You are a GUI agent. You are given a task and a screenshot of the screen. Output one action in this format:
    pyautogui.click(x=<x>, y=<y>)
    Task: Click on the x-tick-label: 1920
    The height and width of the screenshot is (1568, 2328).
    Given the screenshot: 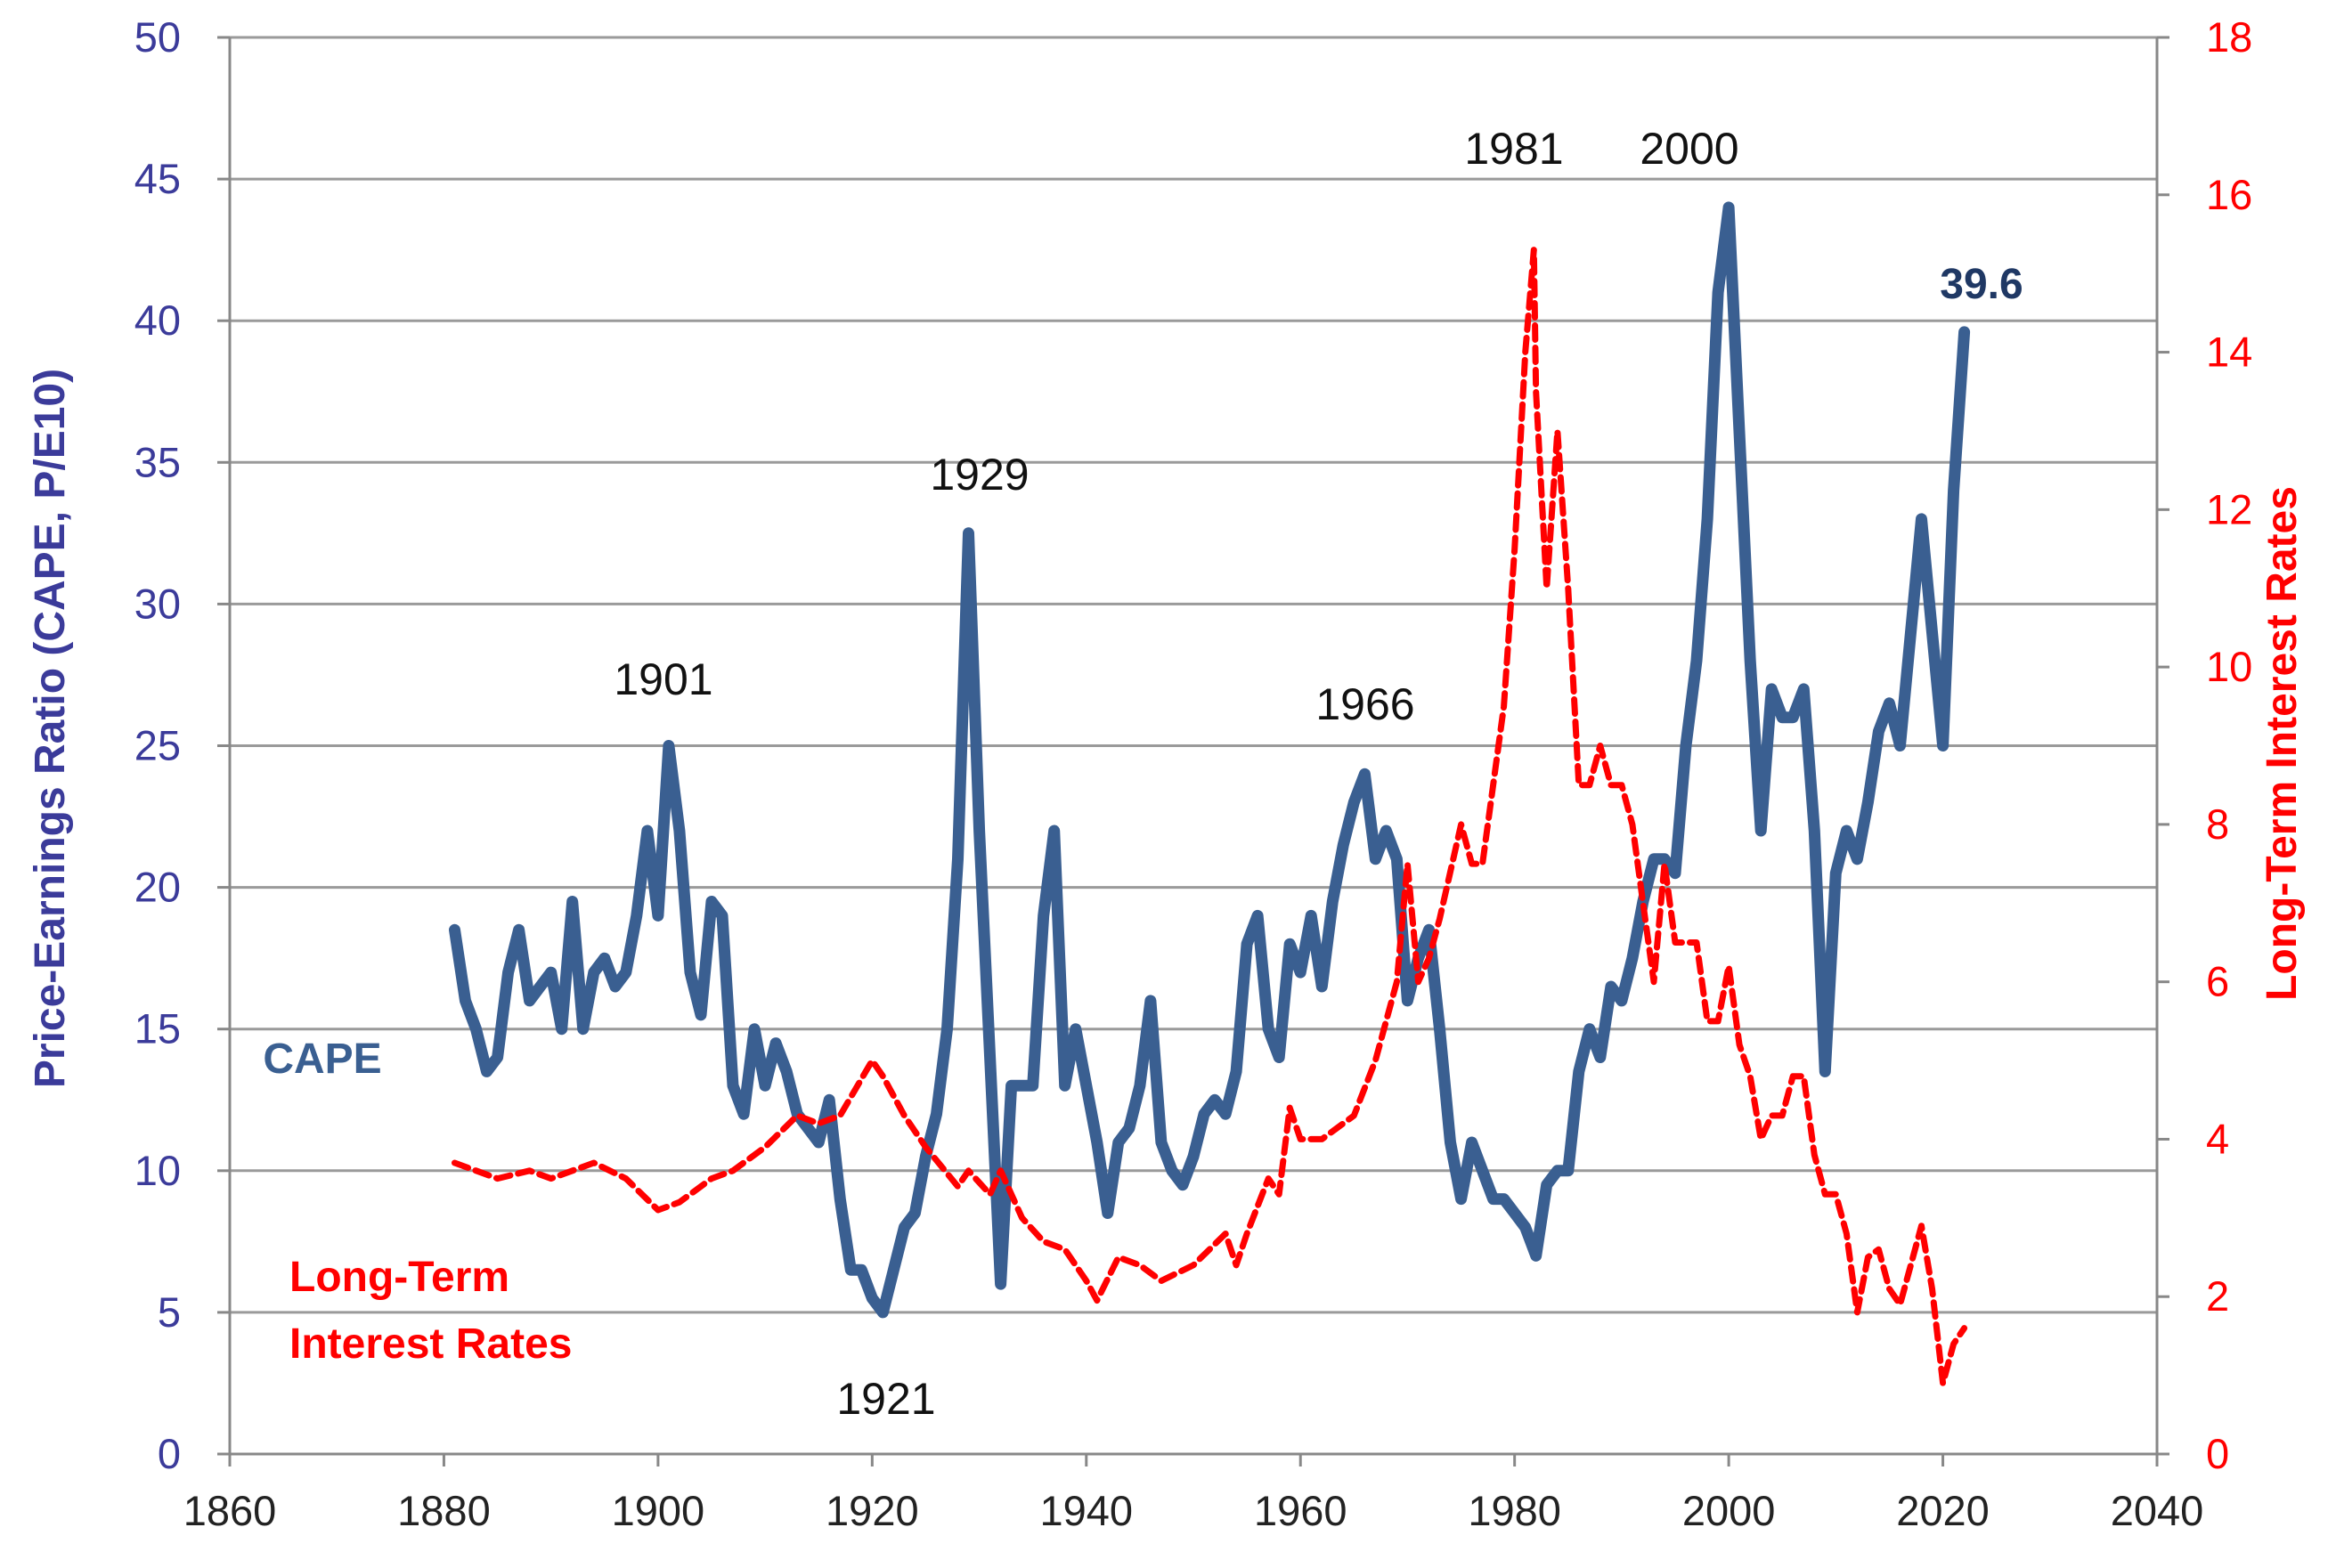 What is the action you would take?
    pyautogui.click(x=872, y=1510)
    